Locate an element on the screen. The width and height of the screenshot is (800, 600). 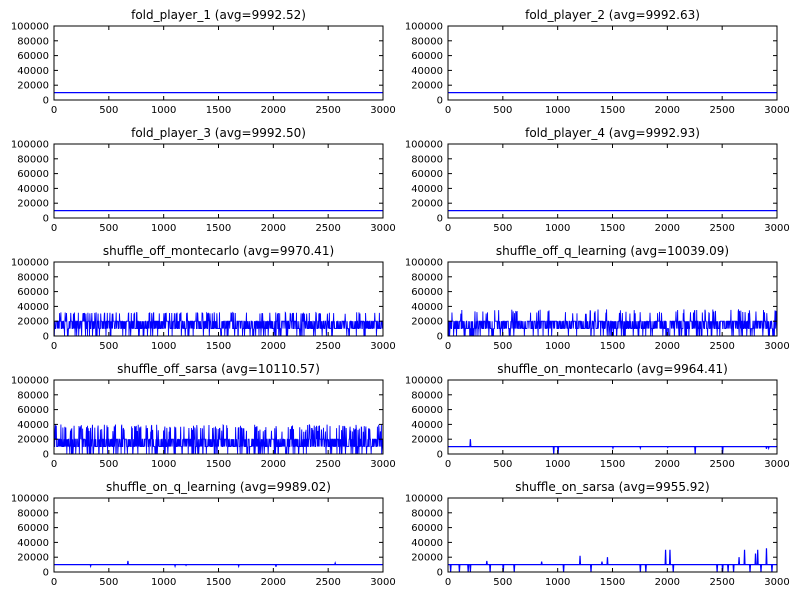
chart-title: shuffle_on_montecarlo (avg=9964.41) is located at coordinates (612, 369).